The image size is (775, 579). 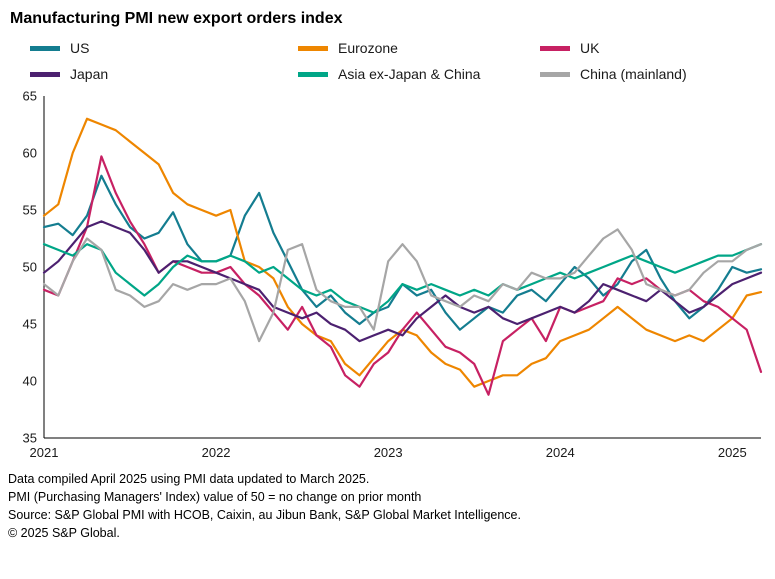 What do you see at coordinates (44, 452) in the screenshot?
I see `x-axis-tick-label: 2021` at bounding box center [44, 452].